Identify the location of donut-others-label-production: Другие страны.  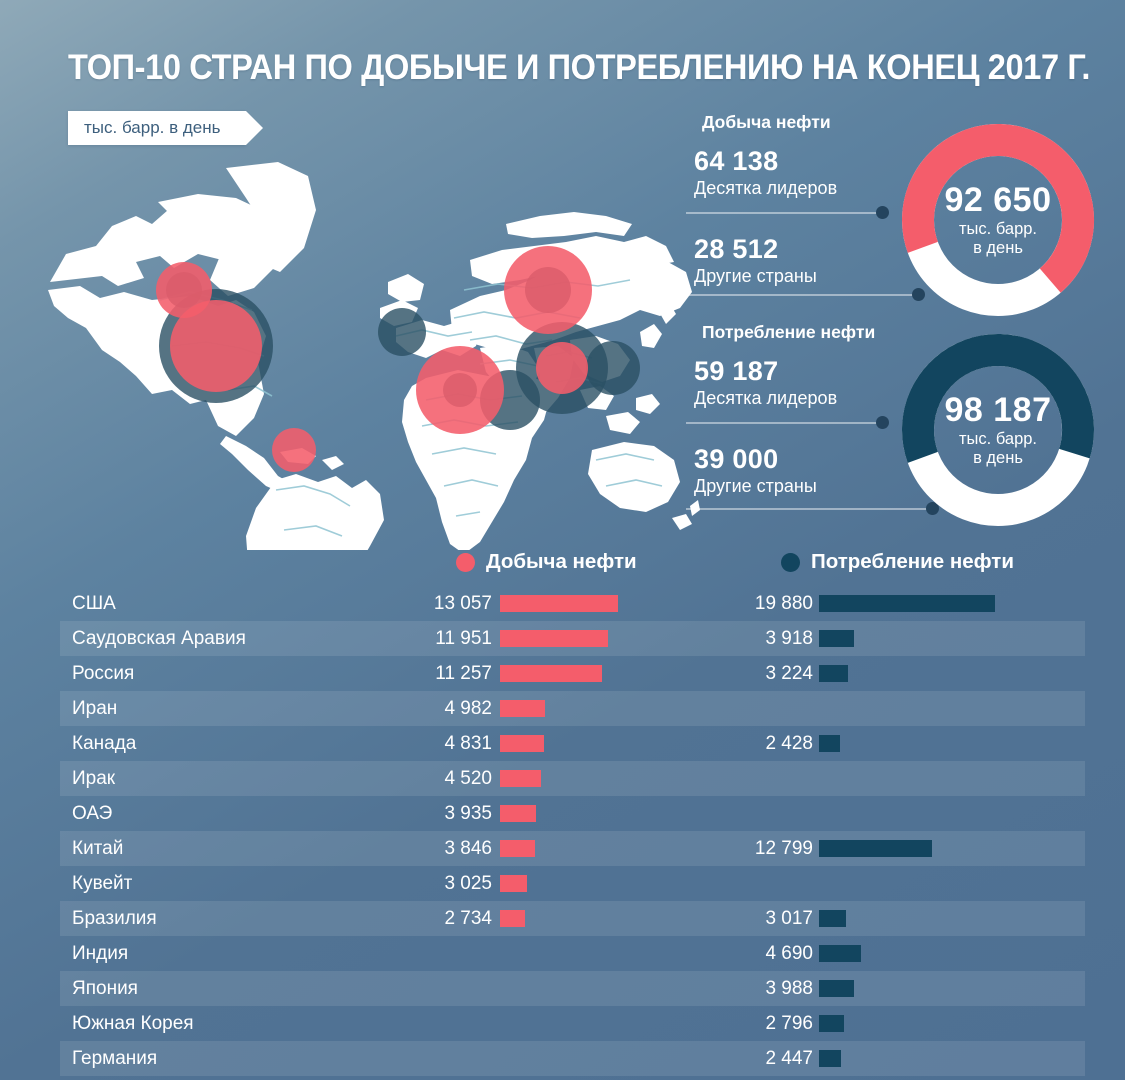
(755, 276).